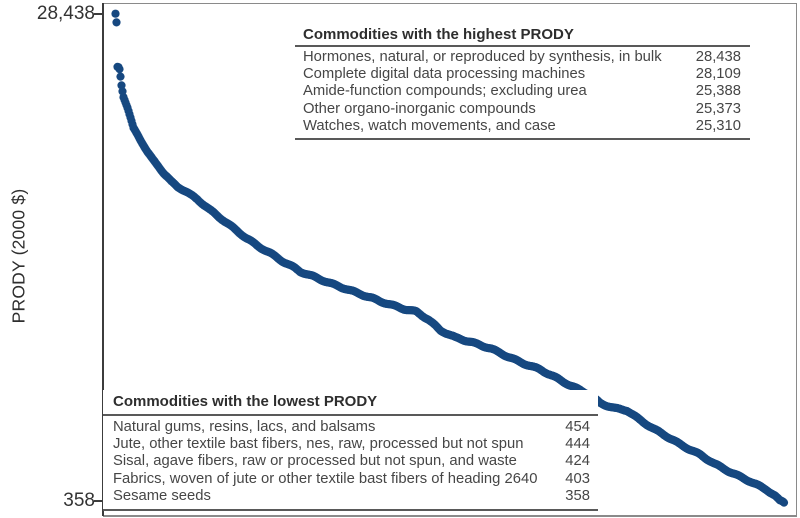 The width and height of the screenshot is (800, 518). Describe the element at coordinates (65, 13) in the screenshot. I see `y-tick-label-top: 28,438` at that location.